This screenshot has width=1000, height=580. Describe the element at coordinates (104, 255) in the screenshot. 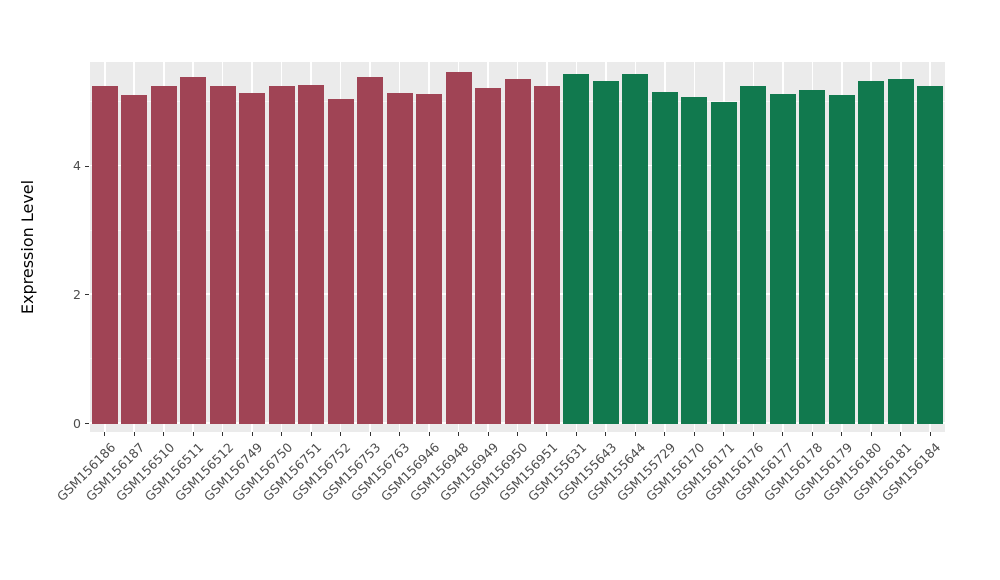

I see `bar-GSM156186` at that location.